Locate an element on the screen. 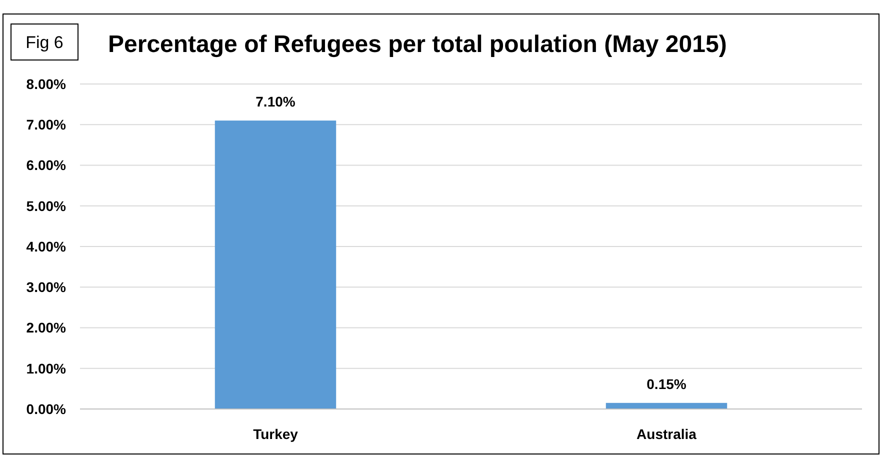  y-tick-label: 6.00% is located at coordinates (46, 165).